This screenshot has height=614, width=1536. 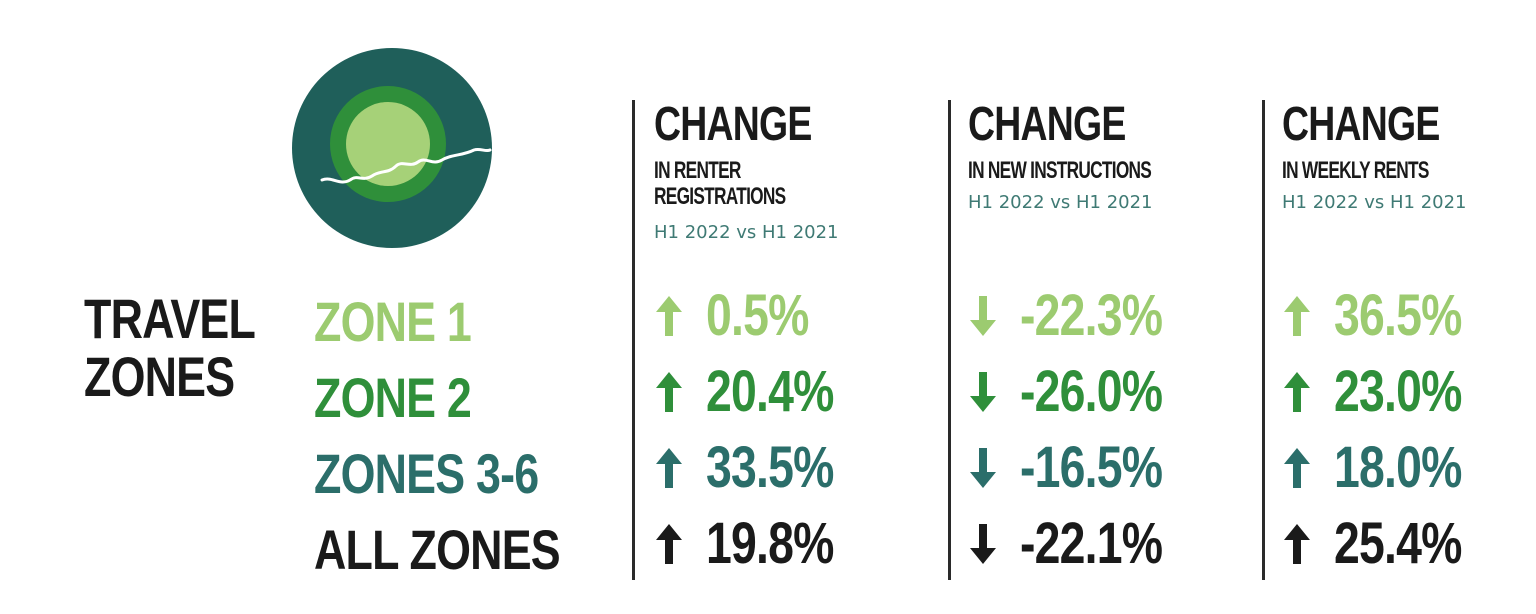 I want to click on value-cell: 33.5%, so click(x=760, y=468).